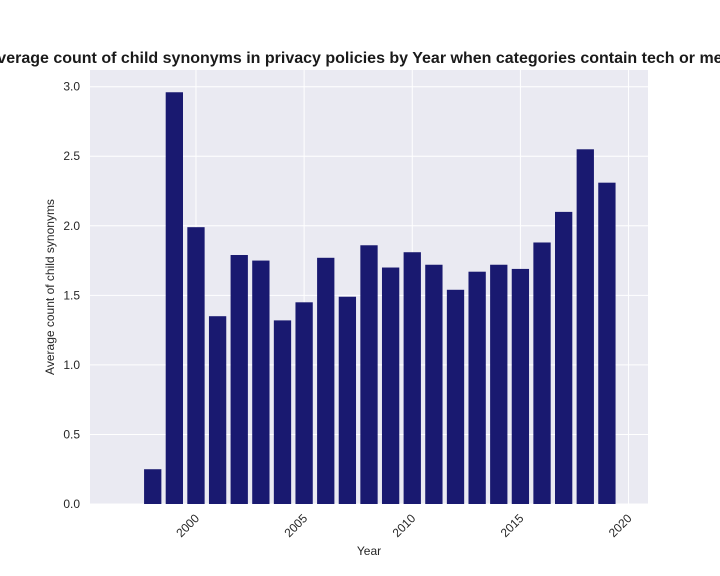 The height and width of the screenshot is (576, 720). Describe the element at coordinates (585, 327) in the screenshot. I see `bar-2018` at that location.